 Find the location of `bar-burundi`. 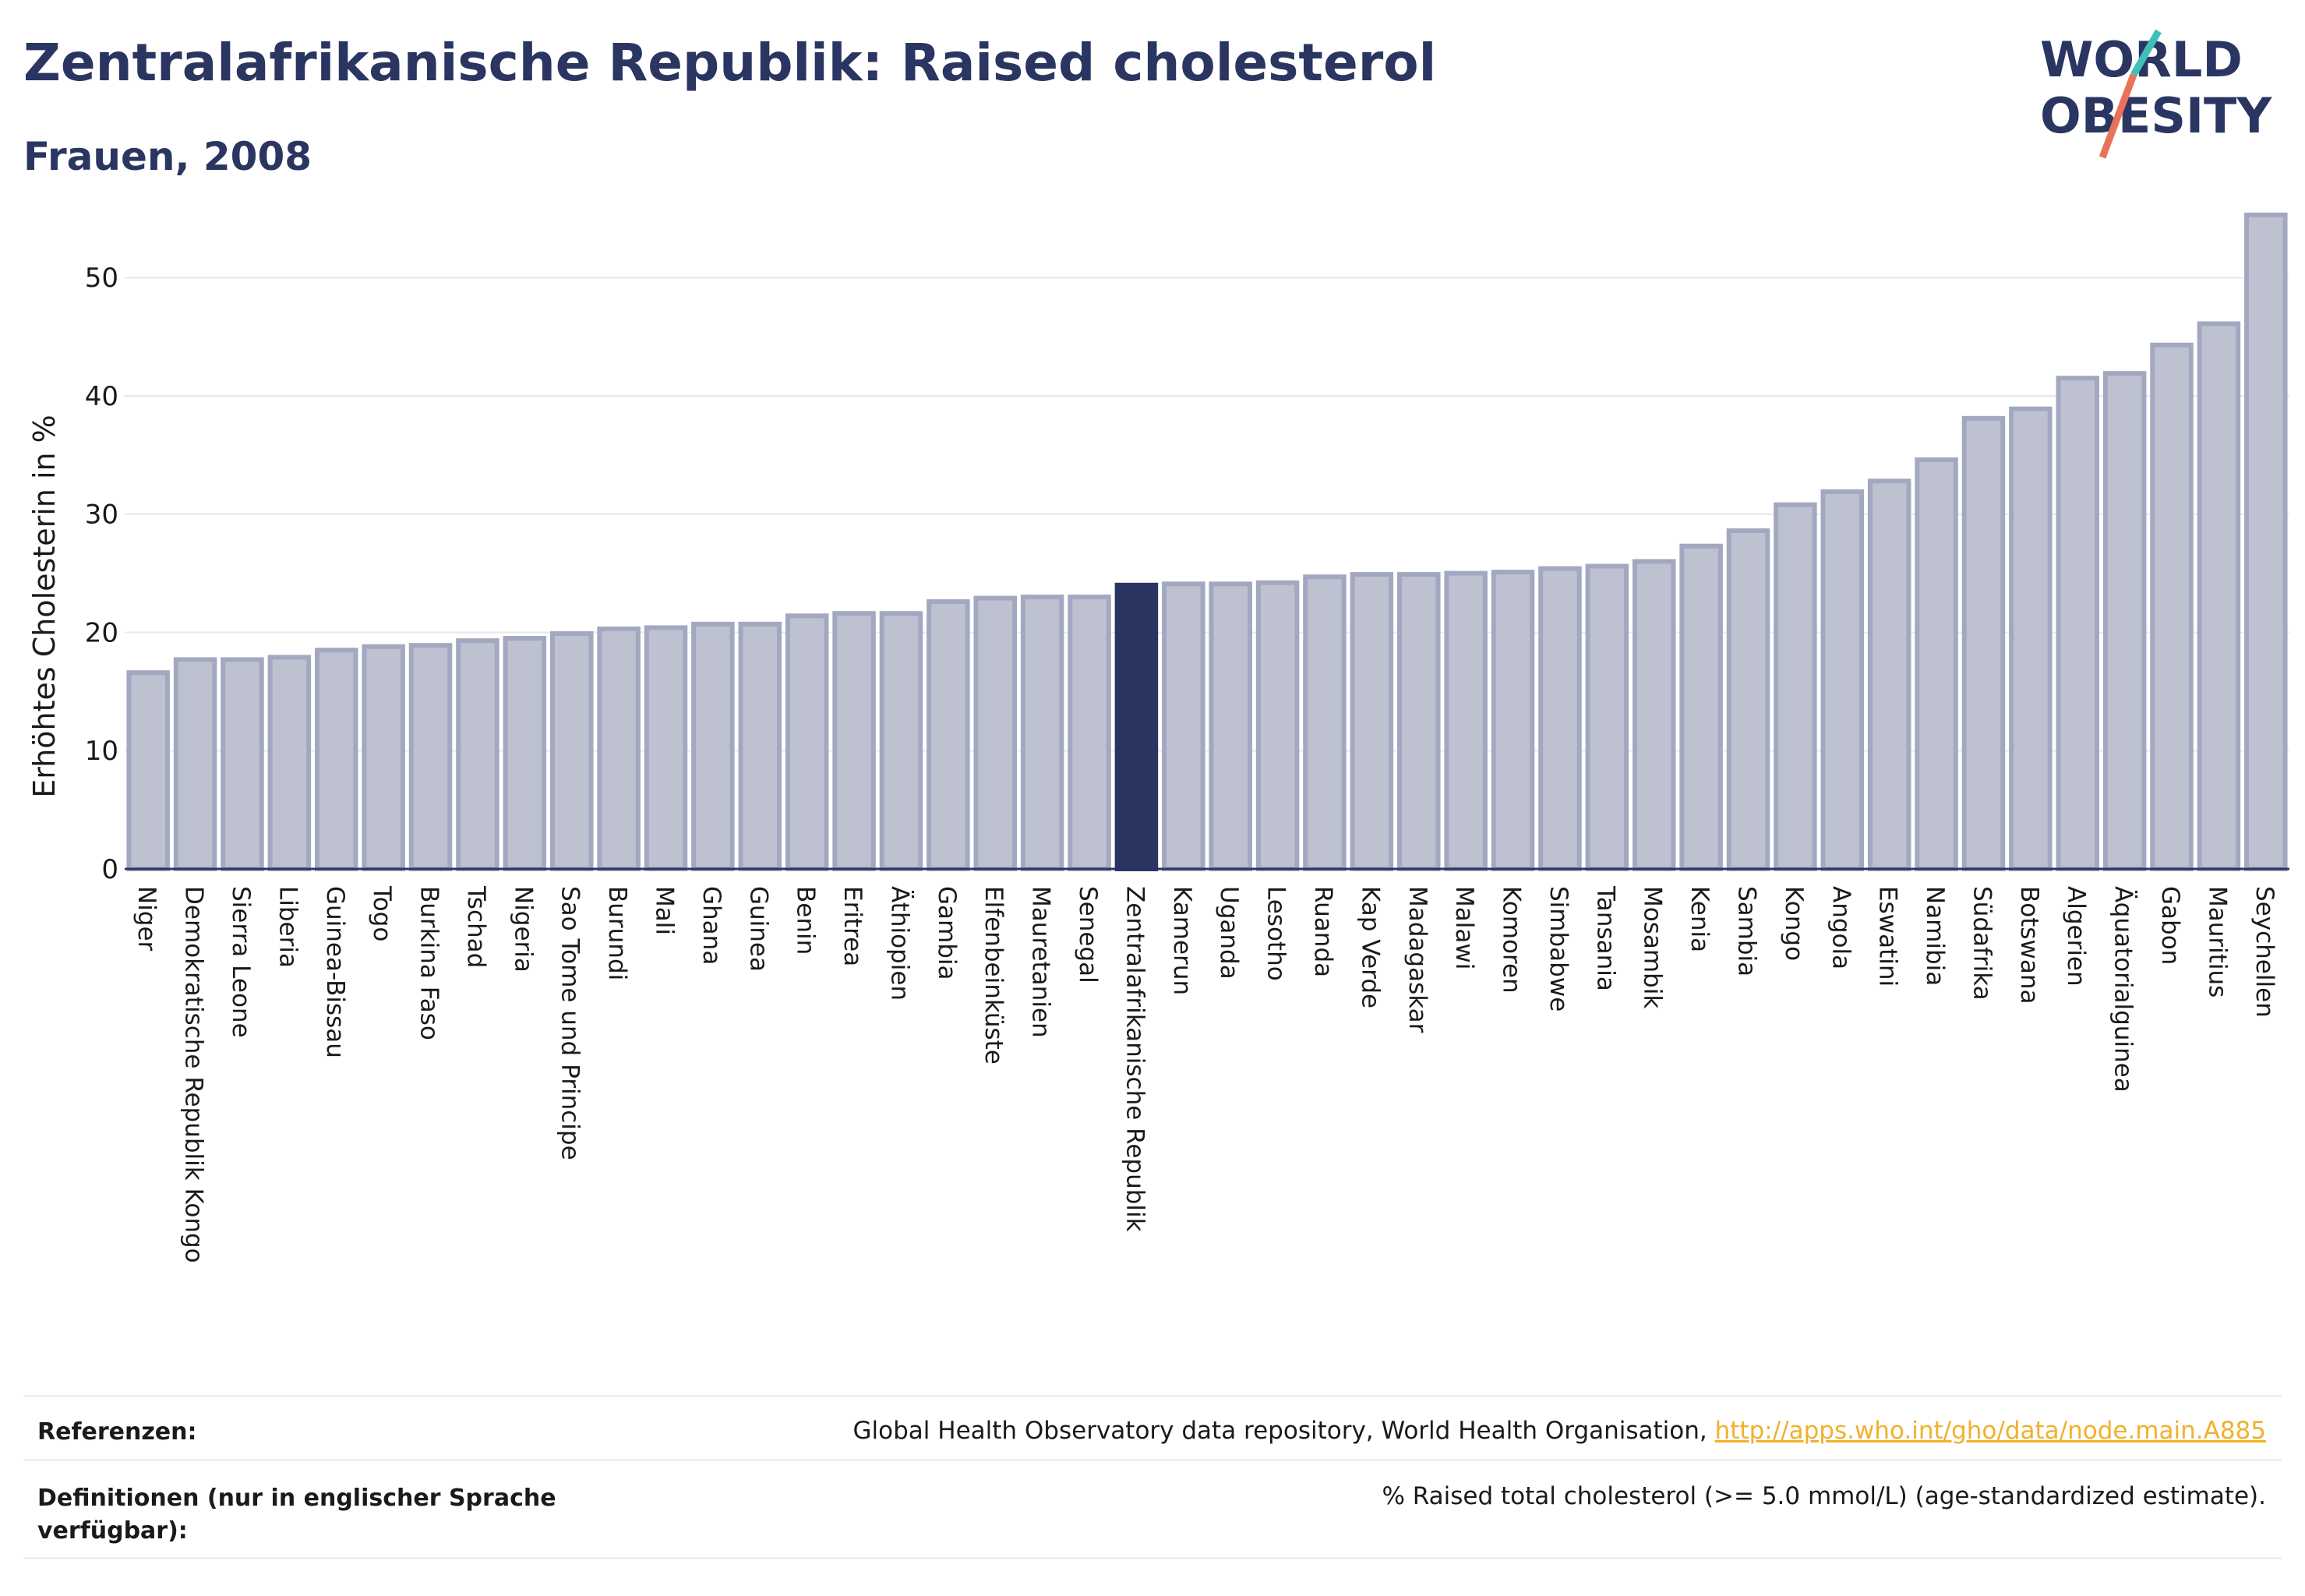

bar-burundi is located at coordinates (619, 748).